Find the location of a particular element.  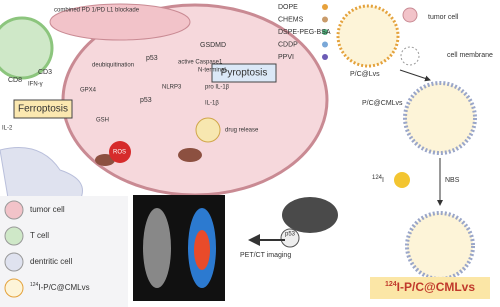

ferroptosis-box is located at coordinates (43, 109).